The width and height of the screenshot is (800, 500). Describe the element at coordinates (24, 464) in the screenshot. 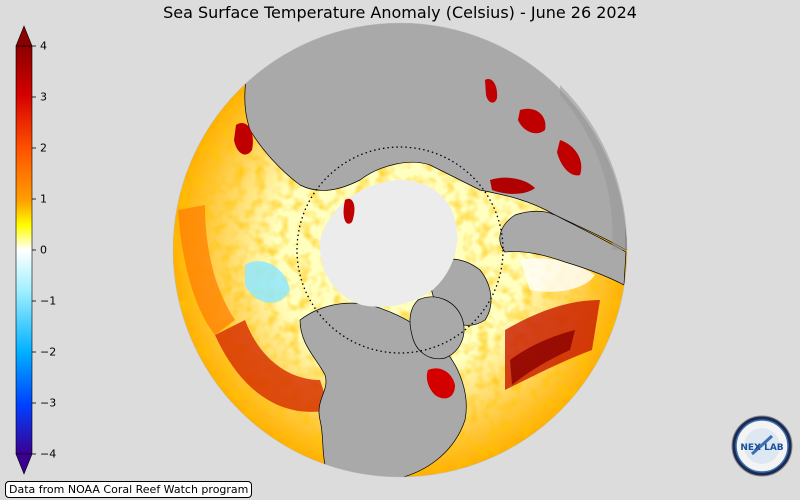

I see `colorbar-bottom-arrow` at that location.